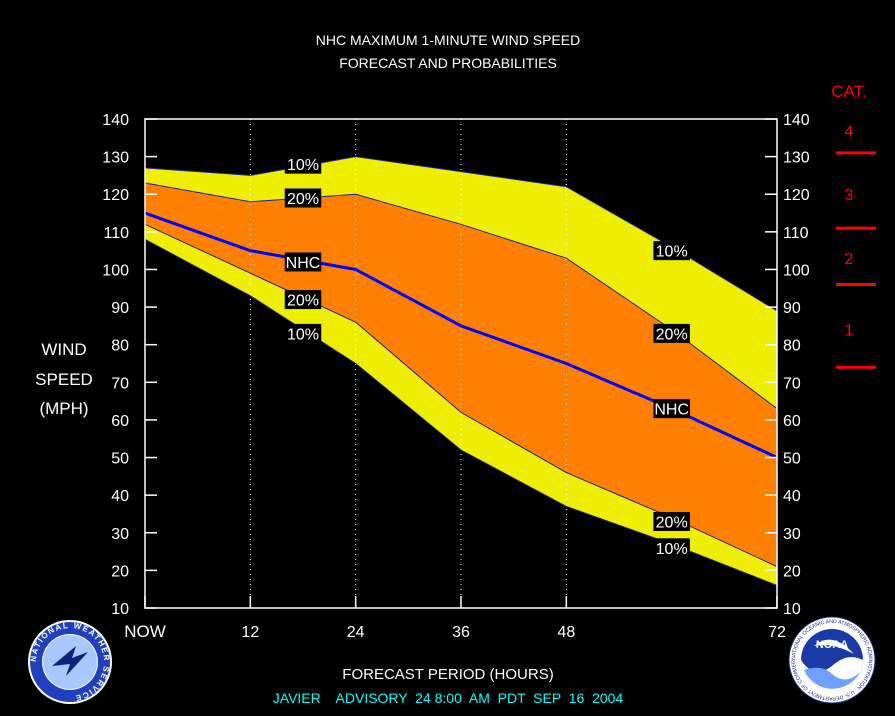 Image resolution: width=895 pixels, height=716 pixels. What do you see at coordinates (461, 632) in the screenshot?
I see `x-tick-label: 36` at bounding box center [461, 632].